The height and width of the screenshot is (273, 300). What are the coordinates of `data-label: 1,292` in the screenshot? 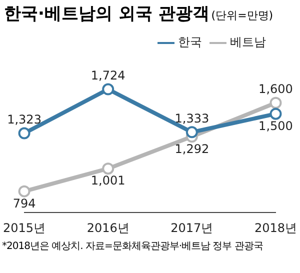 It's located at (192, 149).